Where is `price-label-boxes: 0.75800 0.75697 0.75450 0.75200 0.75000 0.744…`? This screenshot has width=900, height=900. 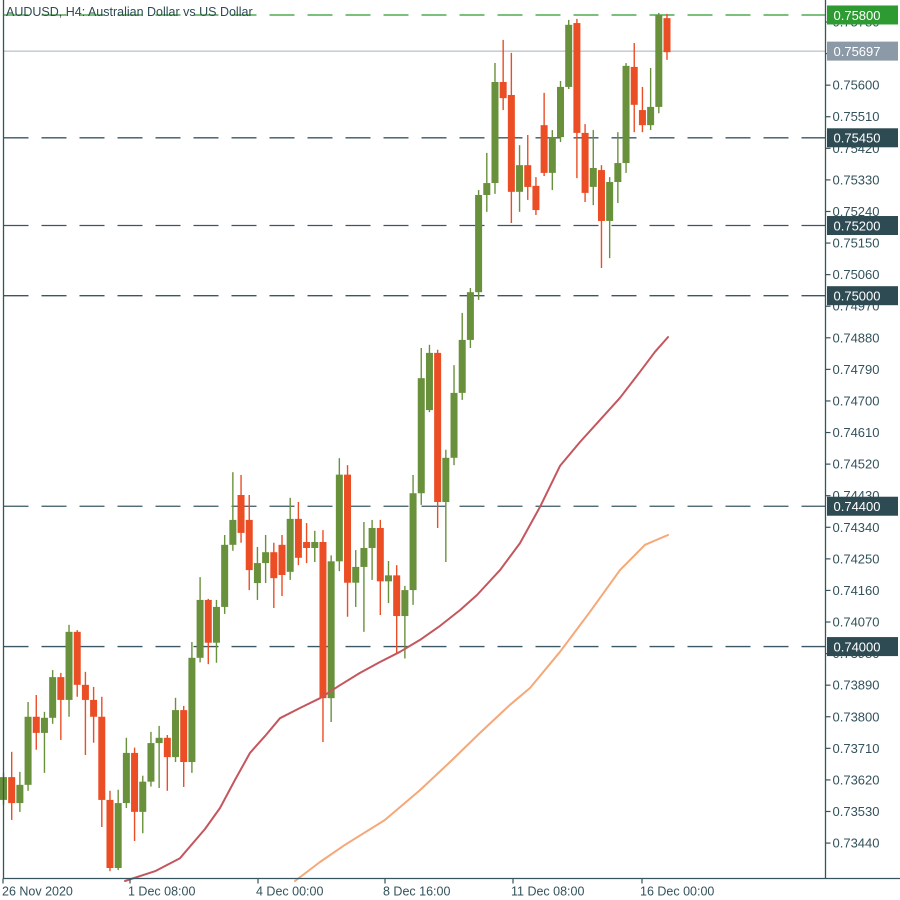 price-label-boxes: 0.75800 0.75697 0.75450 0.75200 0.75000 0.744… is located at coordinates (862, 331).